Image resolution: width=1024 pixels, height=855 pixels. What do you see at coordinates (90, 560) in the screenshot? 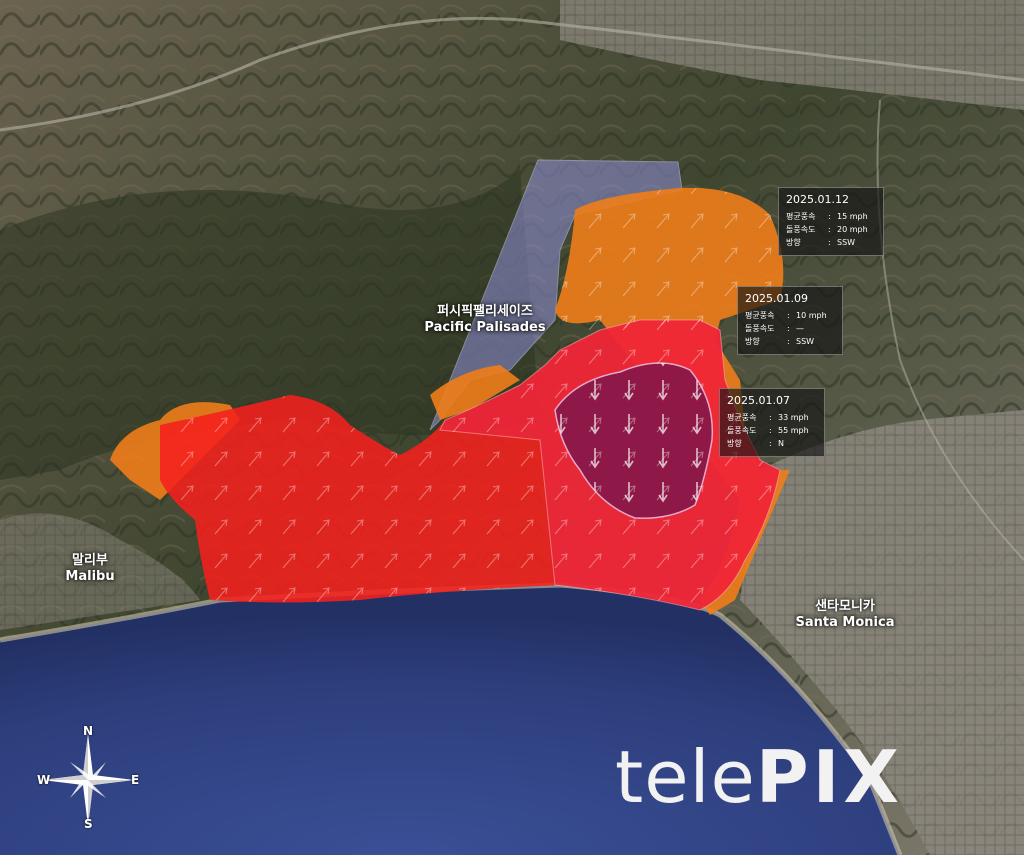
I see `place-label-ko: 말리부` at bounding box center [90, 560].